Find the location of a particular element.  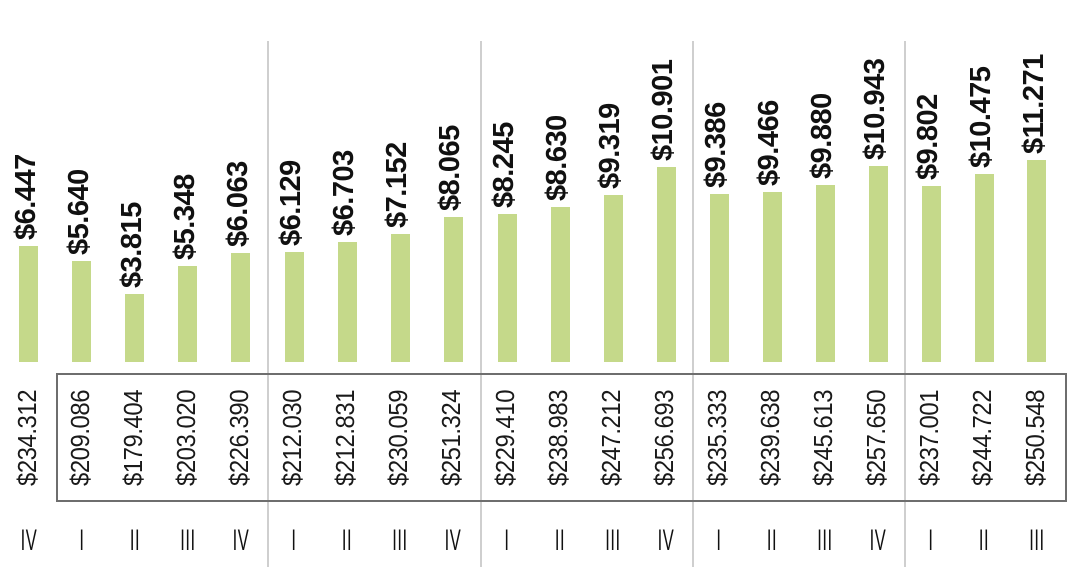

table-value-label: $257.650 is located at coordinates (876, 437).